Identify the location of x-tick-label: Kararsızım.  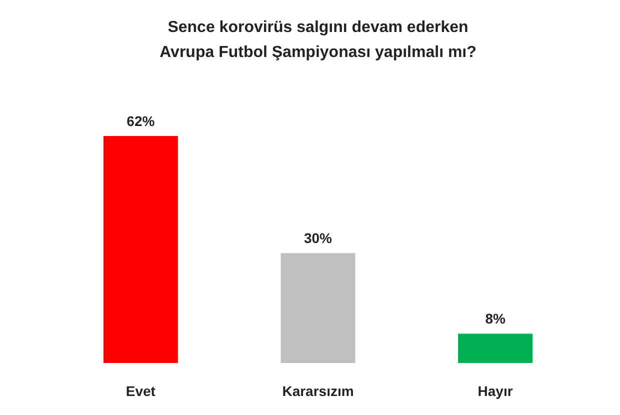
(318, 391).